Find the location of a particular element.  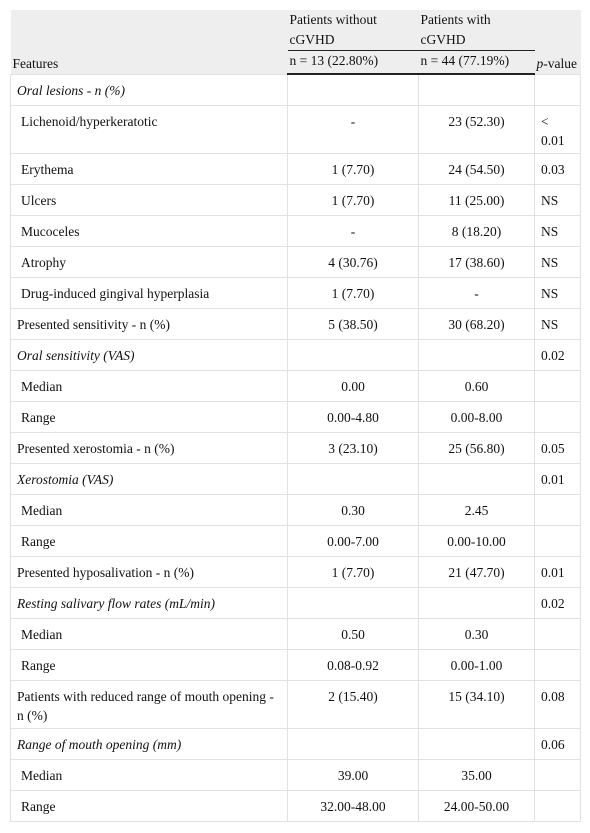

p-value-header: p-value is located at coordinates (557, 42).